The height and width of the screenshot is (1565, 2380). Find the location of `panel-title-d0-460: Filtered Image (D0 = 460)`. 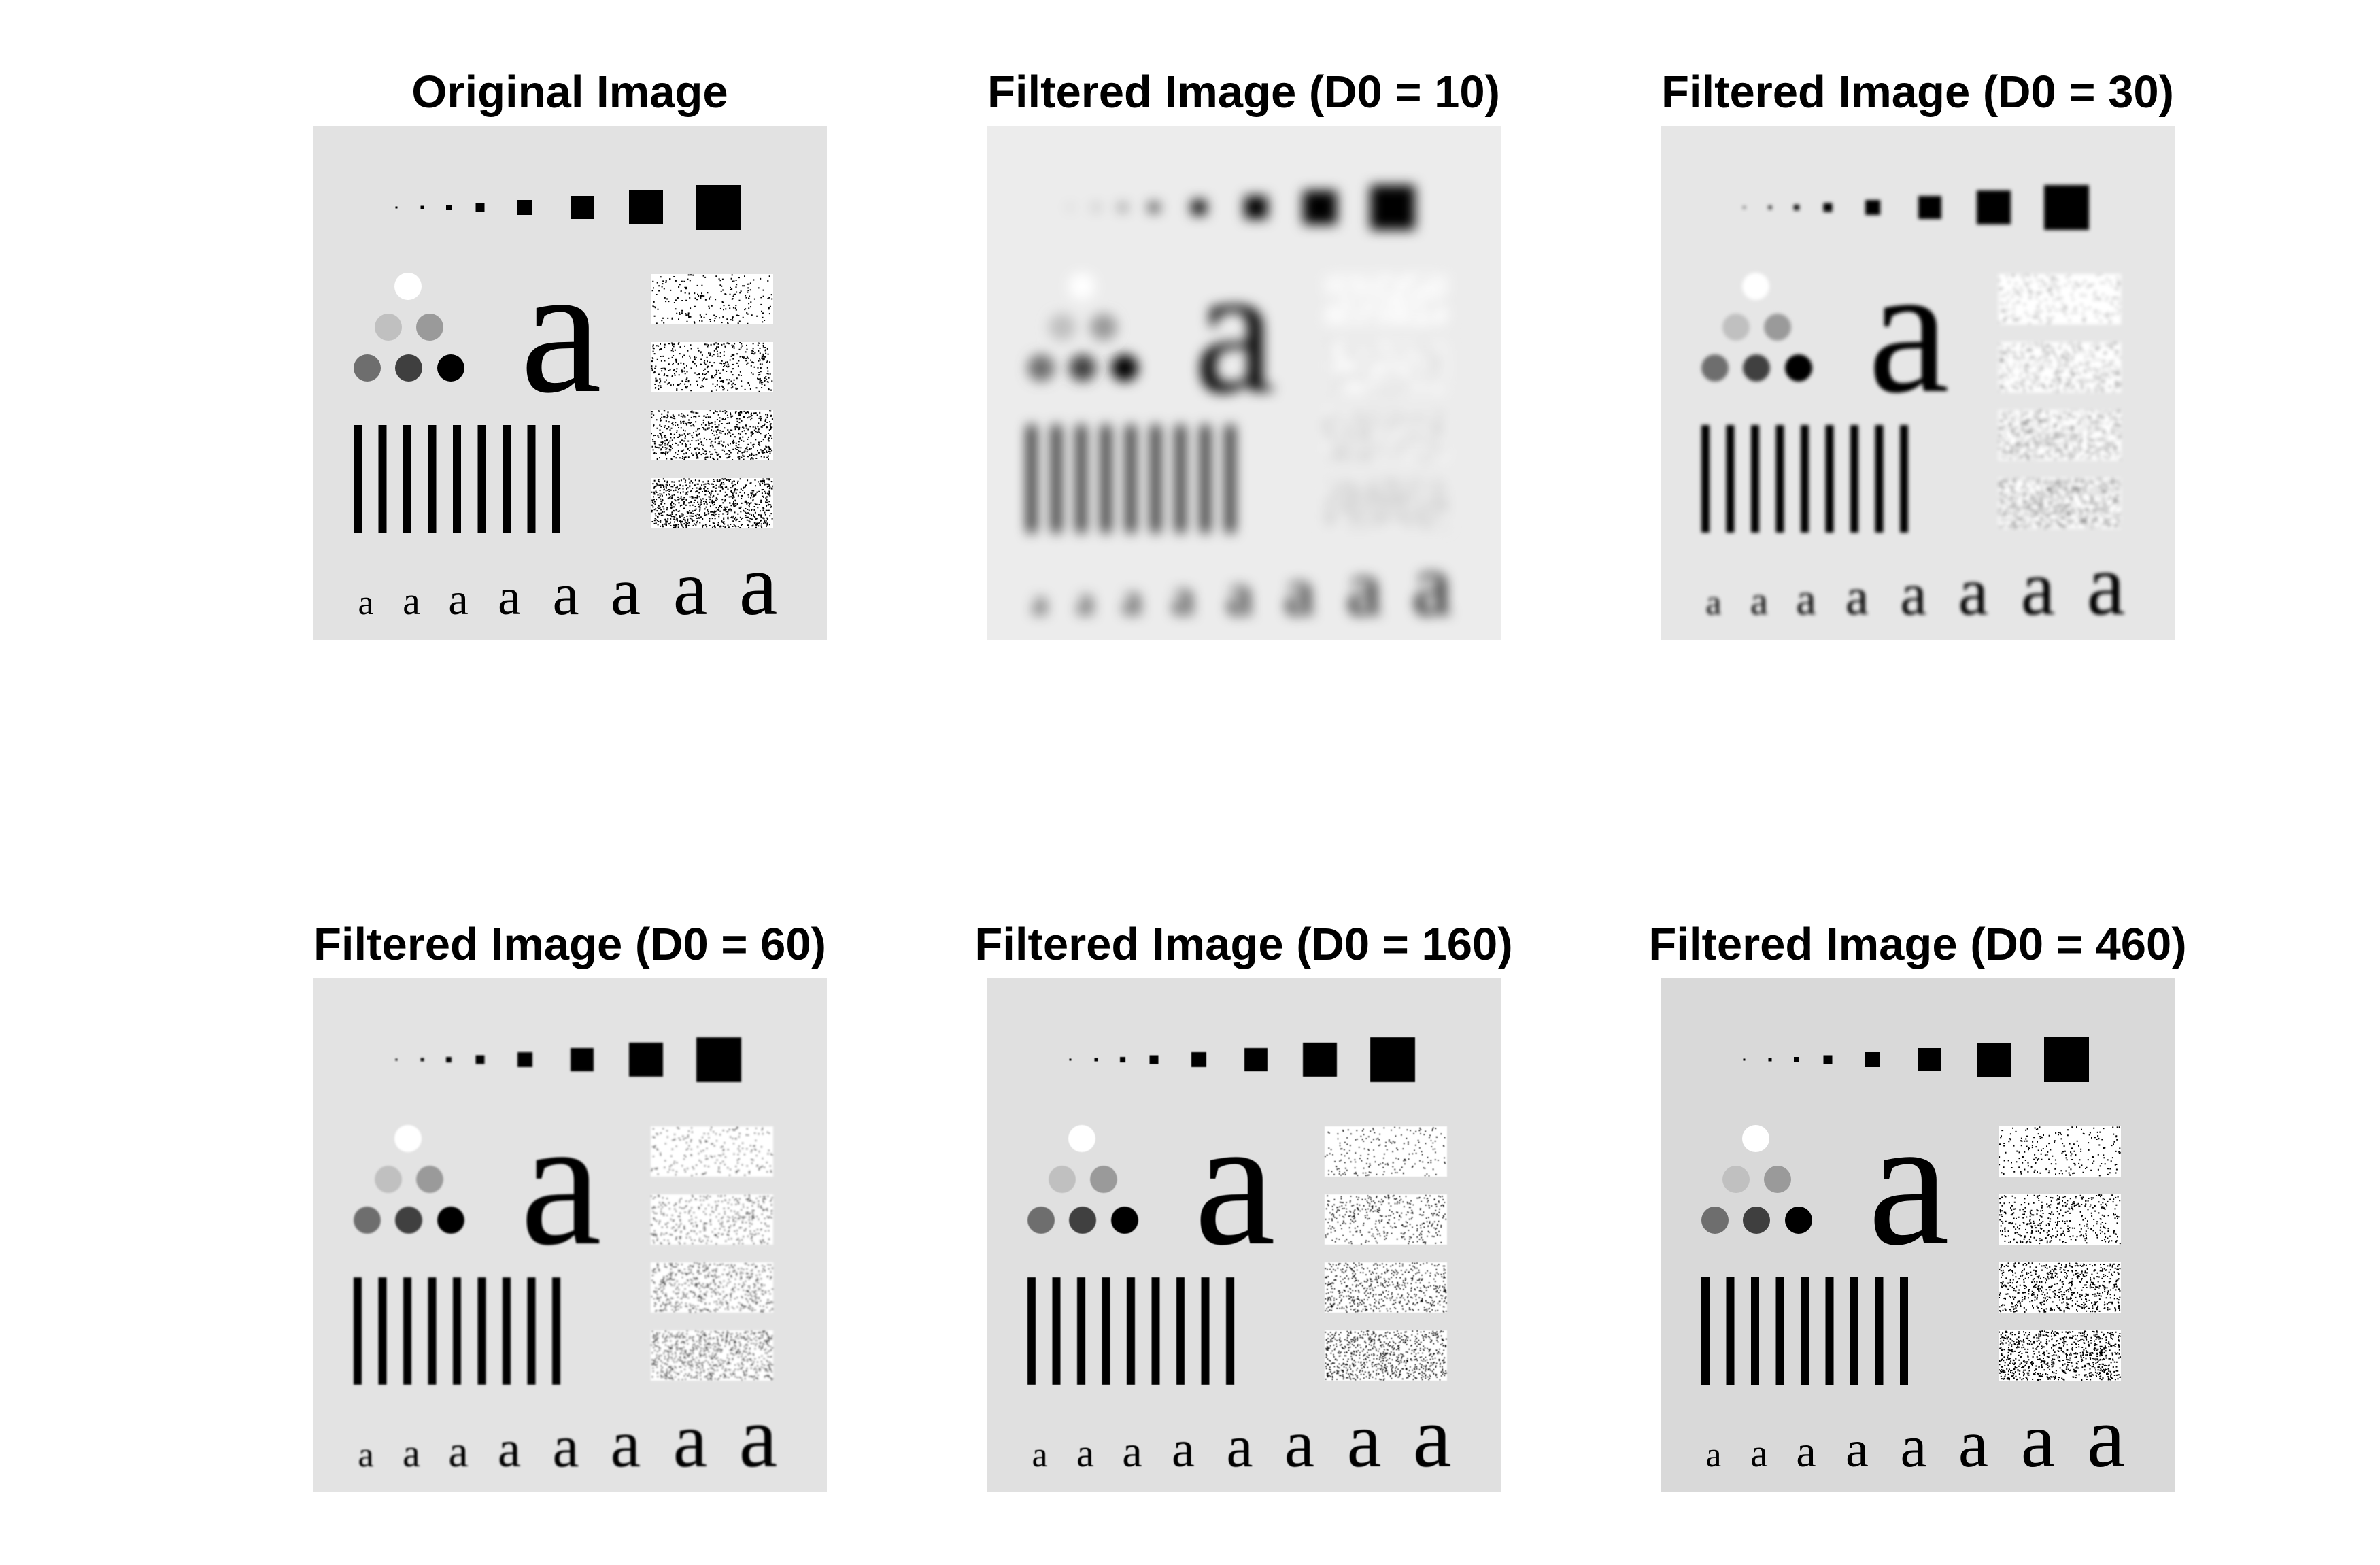

panel-title-d0-460: Filtered Image (D0 = 460) is located at coordinates (1918, 944).